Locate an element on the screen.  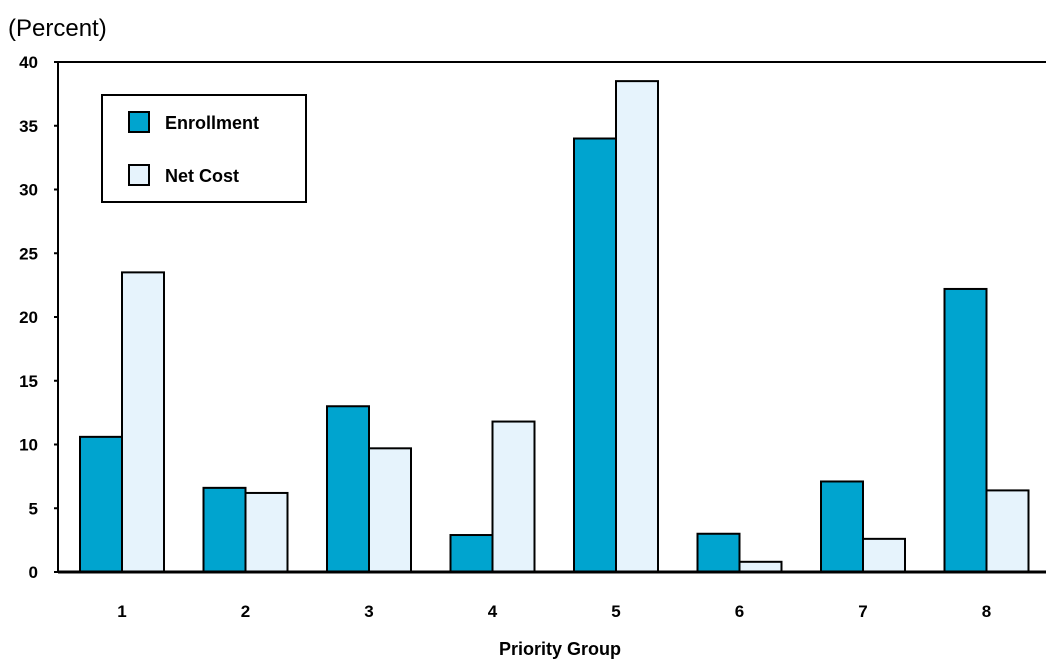
legend-label-net-cost: Net Cost is located at coordinates (202, 176).